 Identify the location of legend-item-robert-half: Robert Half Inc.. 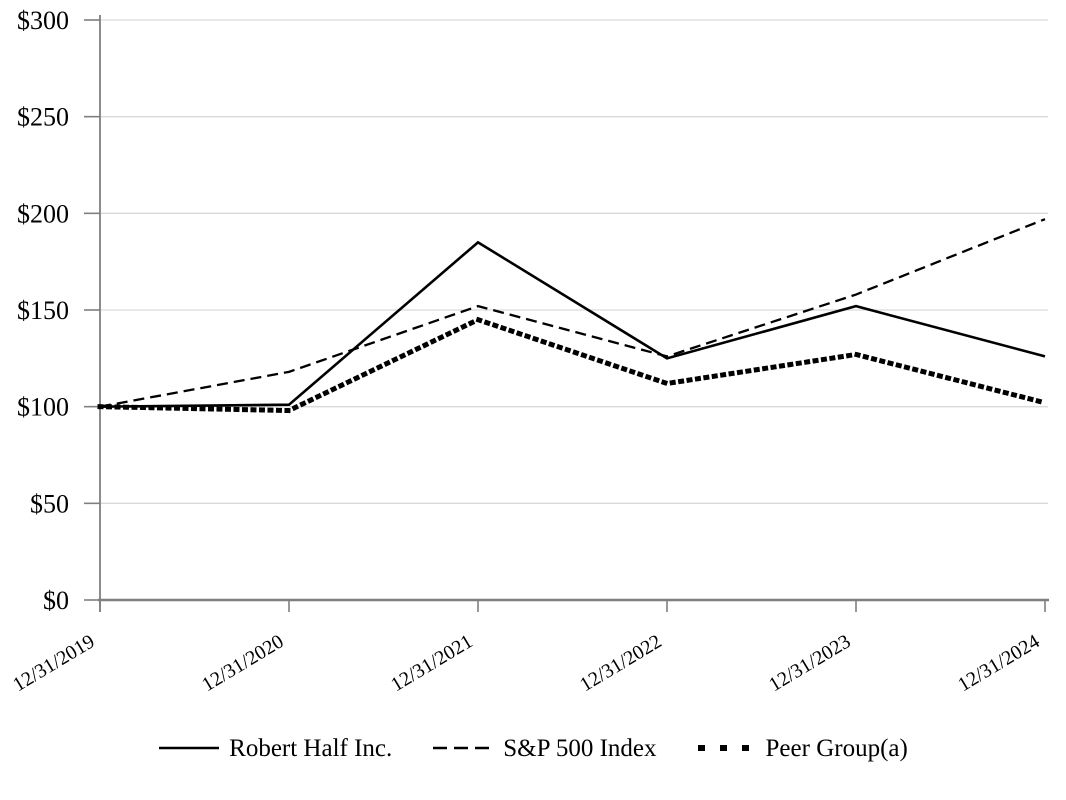
(275, 748).